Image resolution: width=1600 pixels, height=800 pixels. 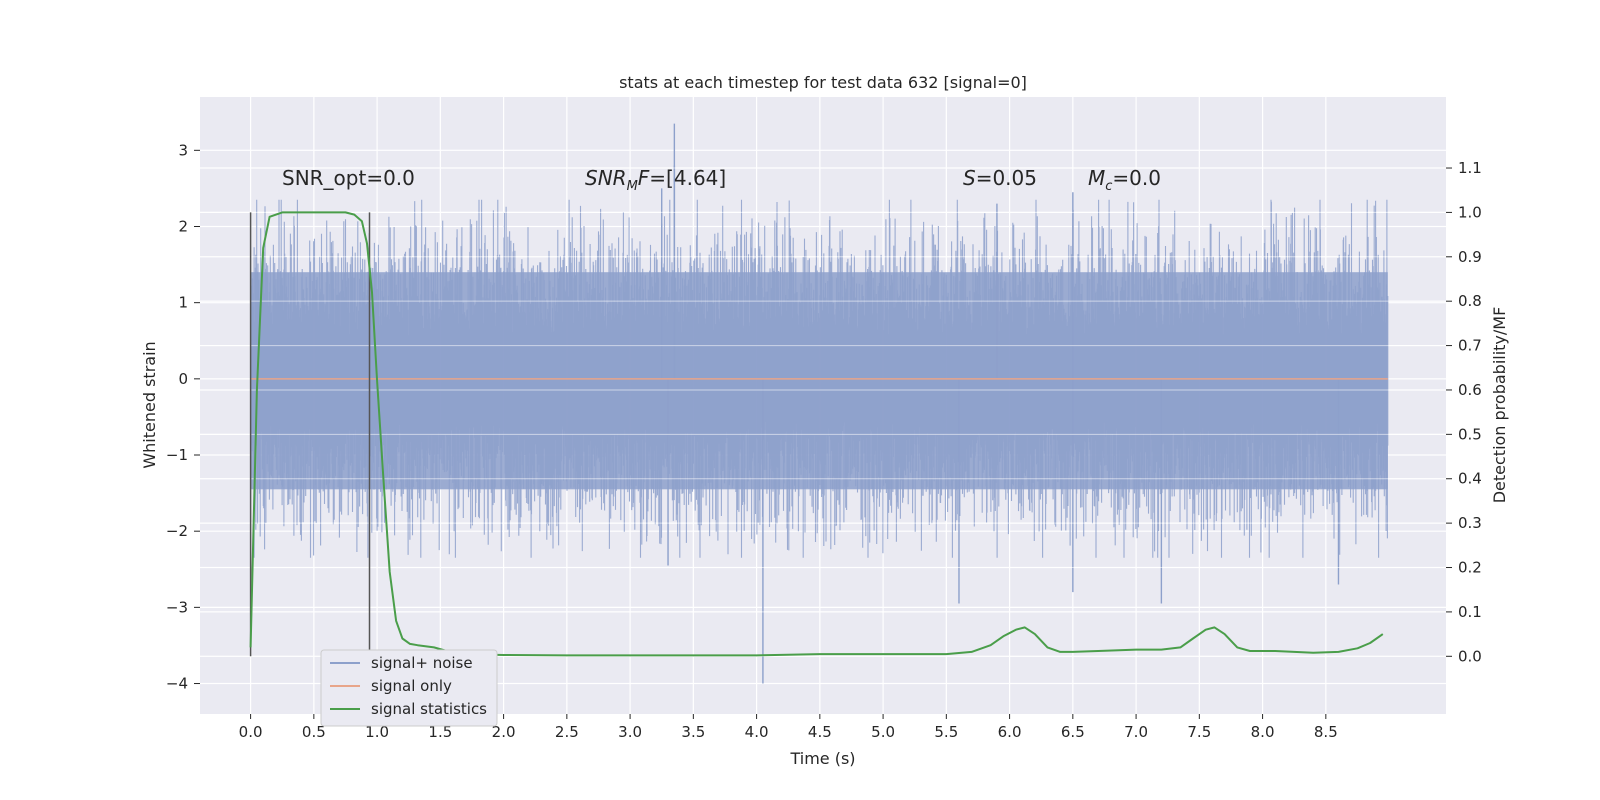 I want to click on x-tick-label: 4.5, so click(x=820, y=732).